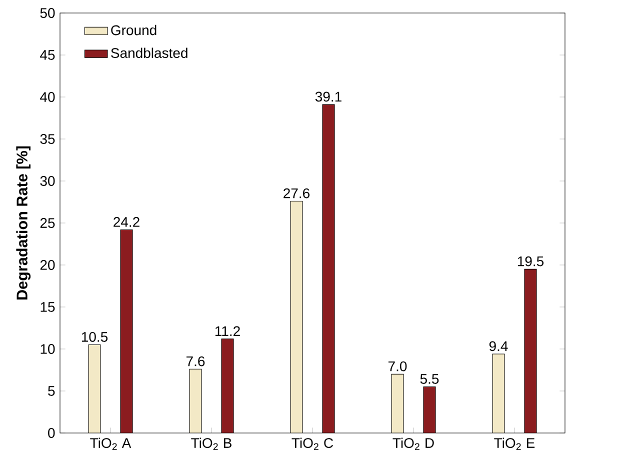 The width and height of the screenshot is (629, 457). I want to click on y-tick-label: 0, so click(51, 433).